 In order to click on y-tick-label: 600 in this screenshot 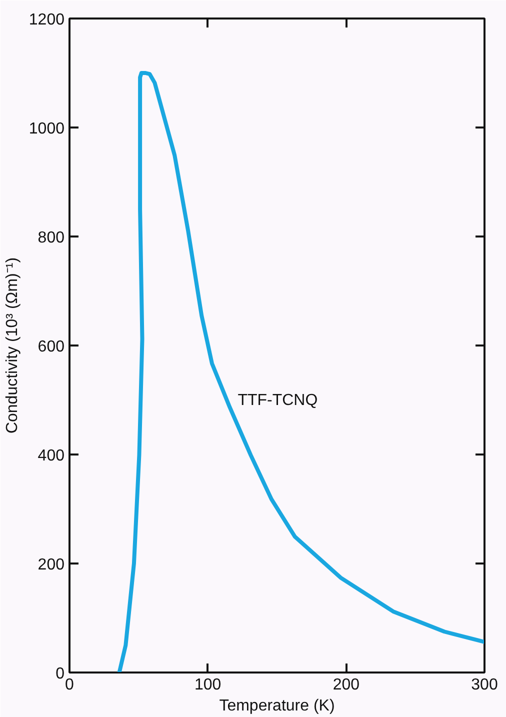, I will do `click(51, 347)`.